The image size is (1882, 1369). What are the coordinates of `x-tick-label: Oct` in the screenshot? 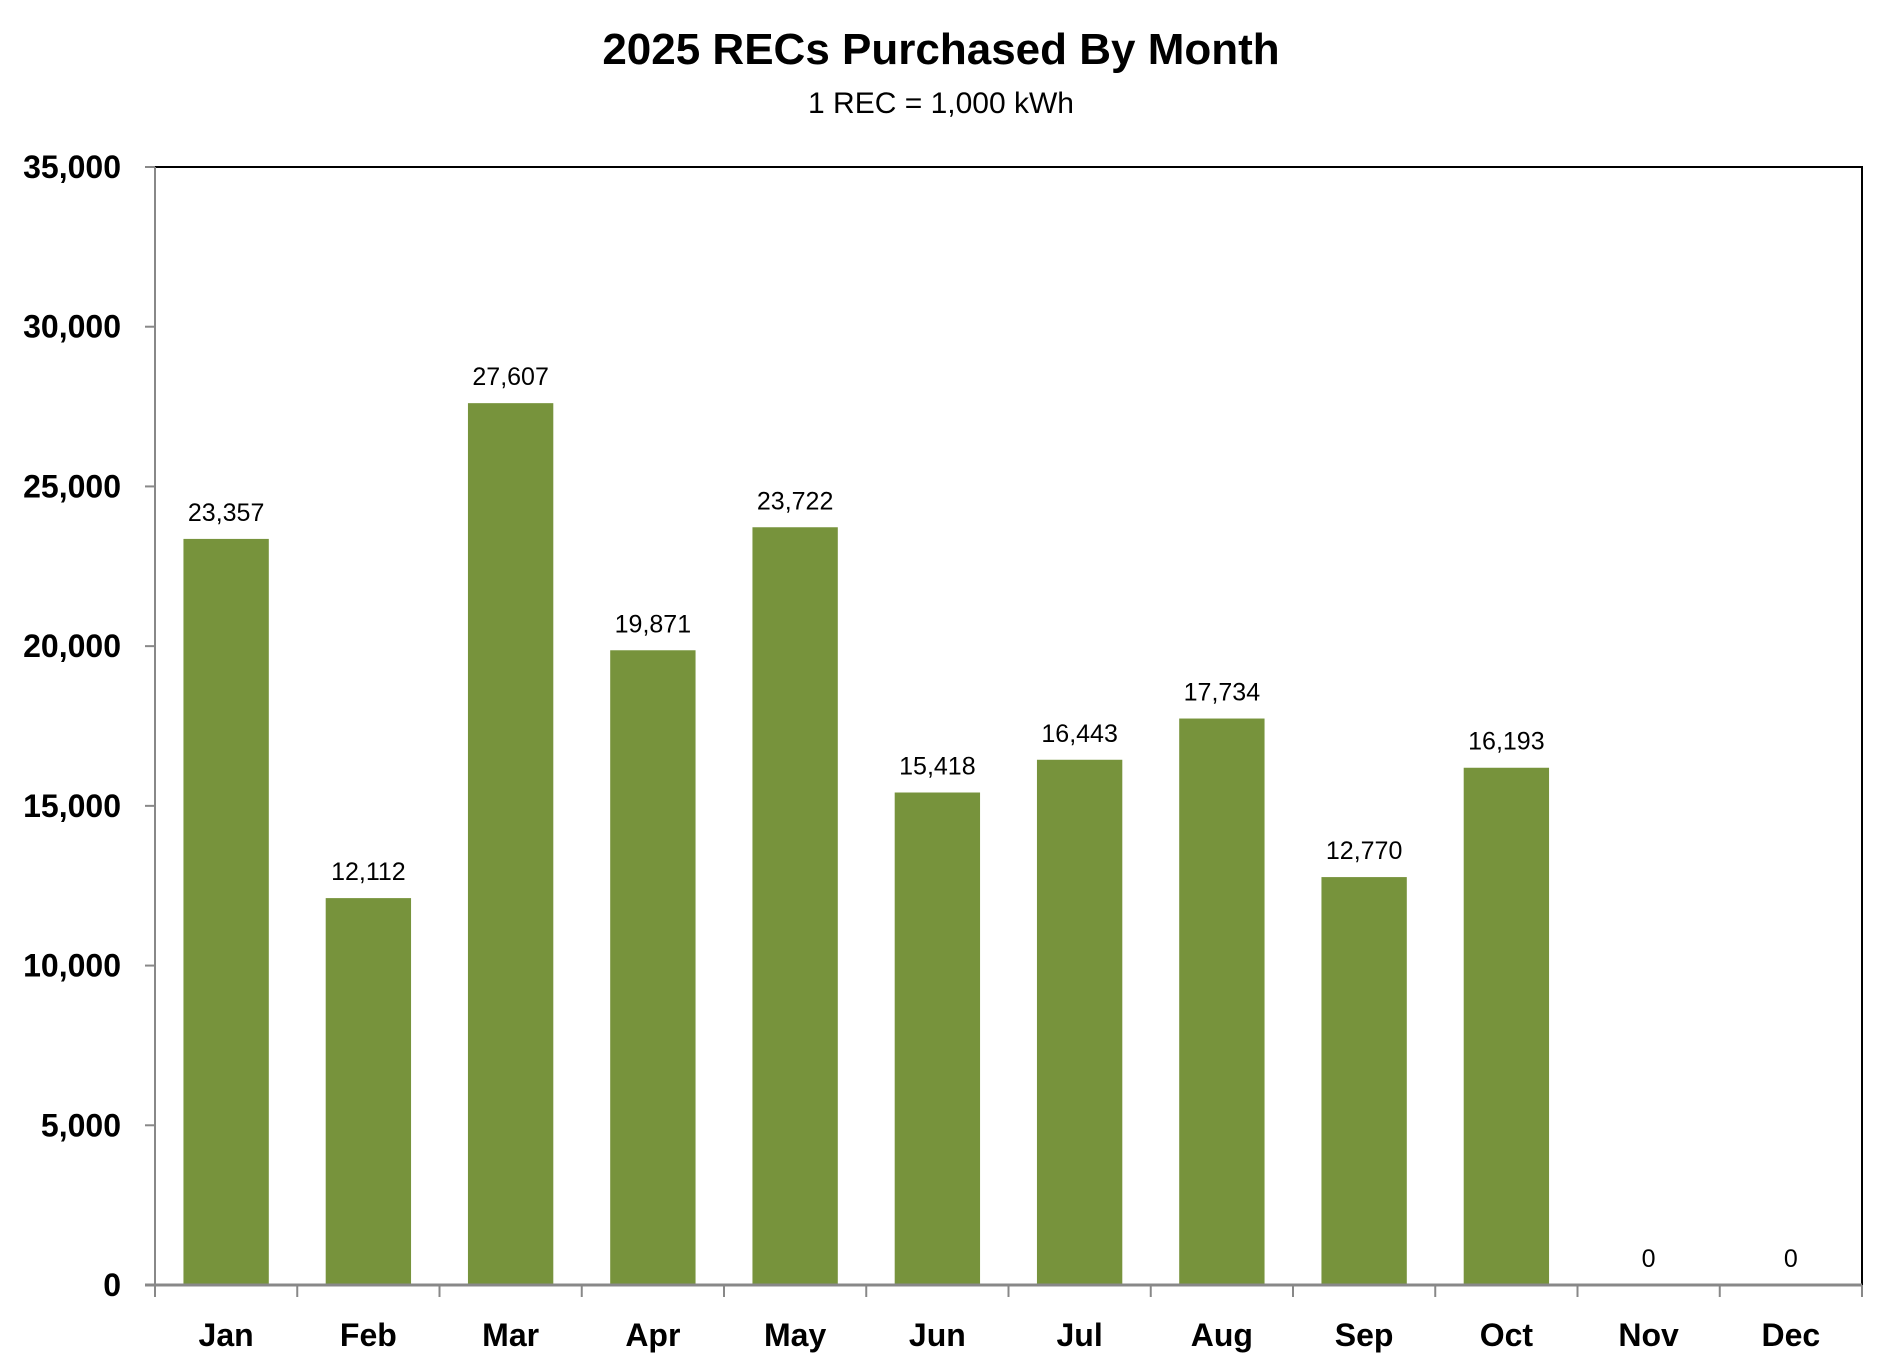 It's located at (1507, 1335).